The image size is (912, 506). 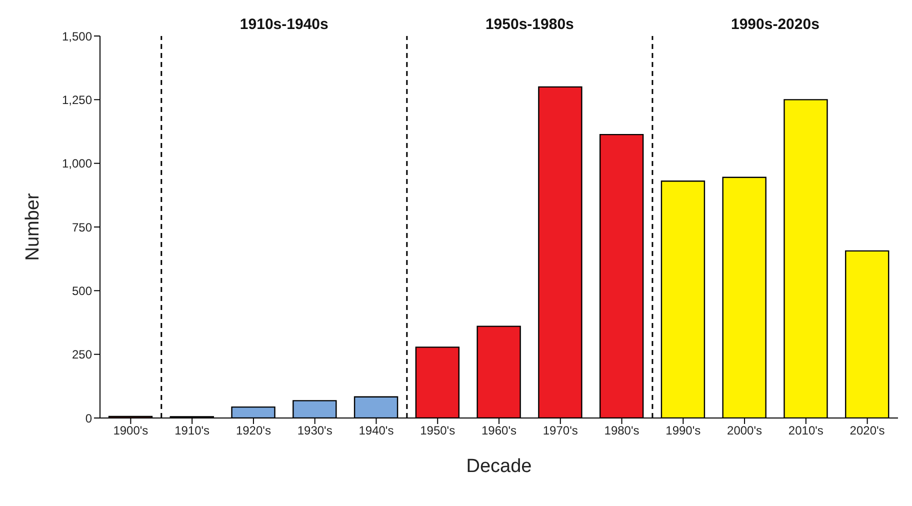 What do you see at coordinates (77, 99) in the screenshot?
I see `y-tick-label: 1,250` at bounding box center [77, 99].